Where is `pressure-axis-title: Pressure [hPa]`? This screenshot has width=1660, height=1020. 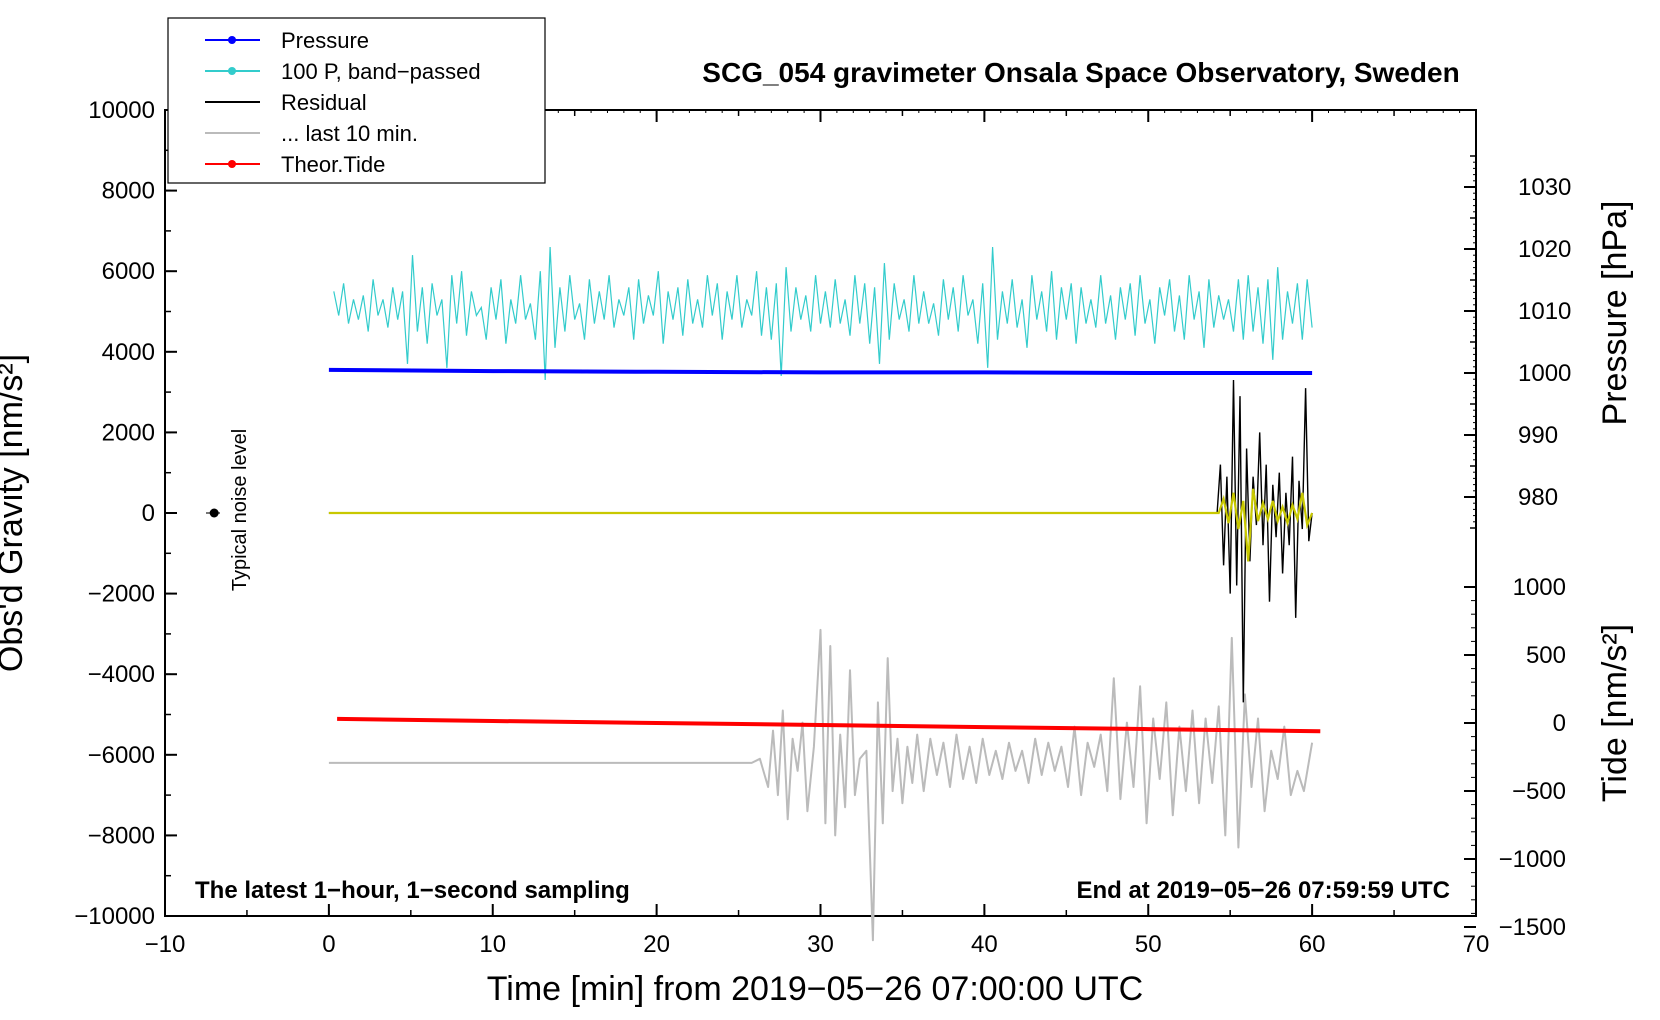 pressure-axis-title: Pressure [hPa] is located at coordinates (1615, 313).